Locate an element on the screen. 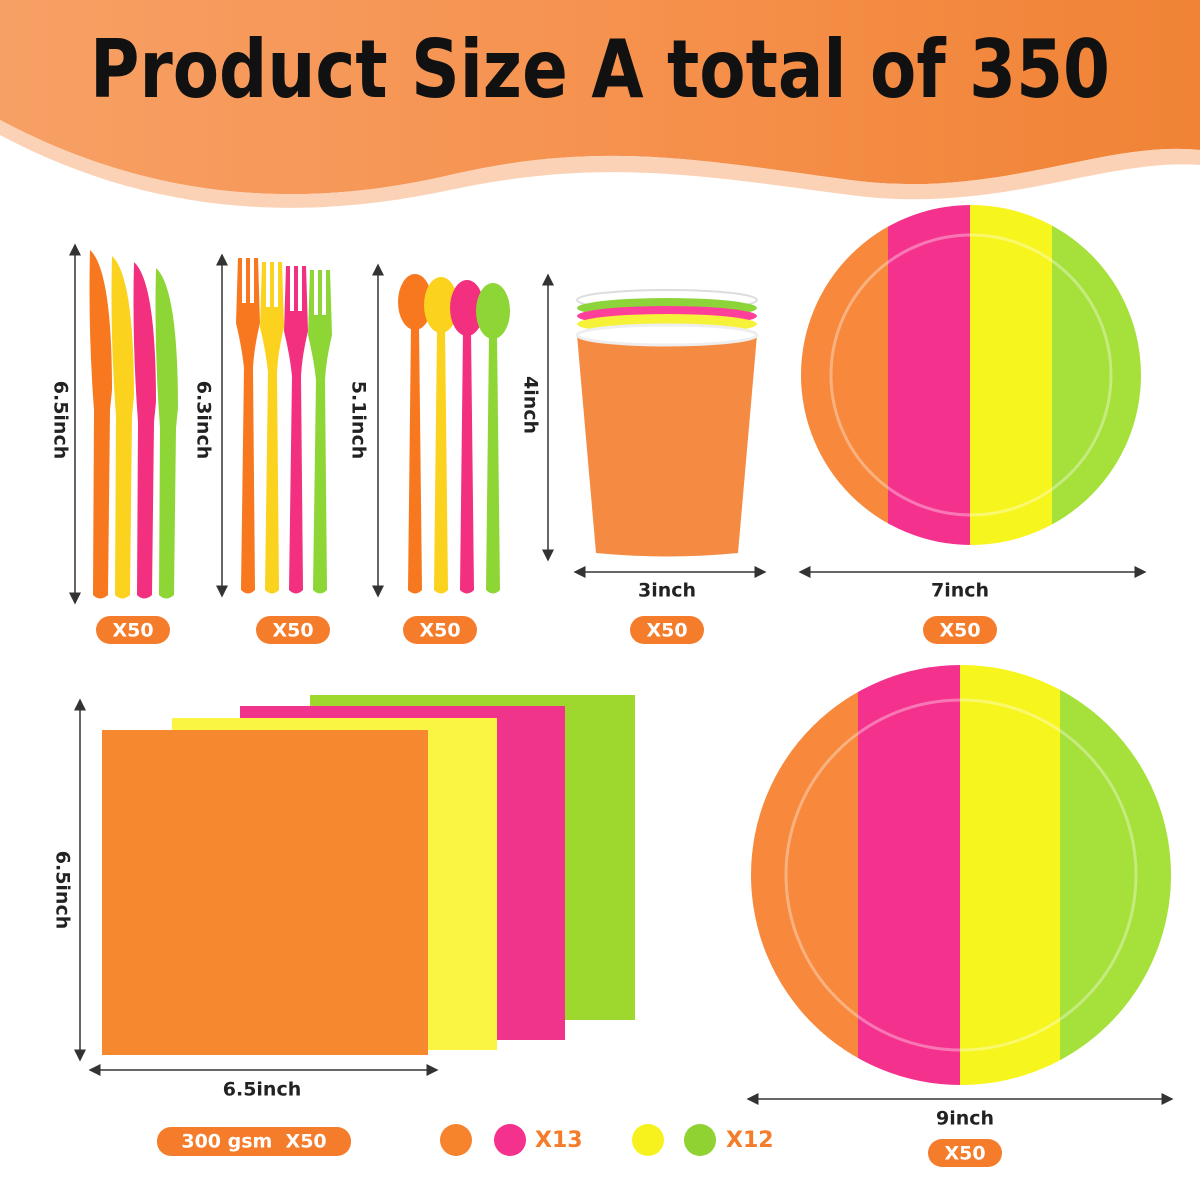 This screenshot has height=1200, width=1200. color-count: X12 is located at coordinates (750, 1140).